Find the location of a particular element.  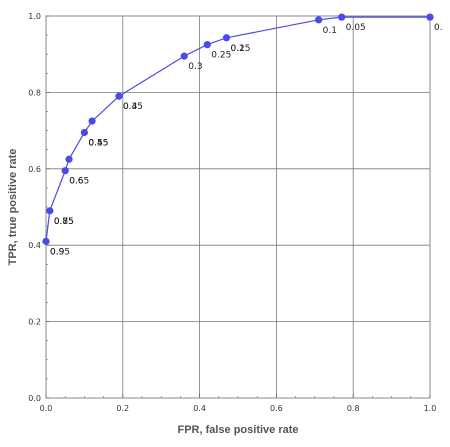

y-tick-label: 0.6 is located at coordinates (34, 169).